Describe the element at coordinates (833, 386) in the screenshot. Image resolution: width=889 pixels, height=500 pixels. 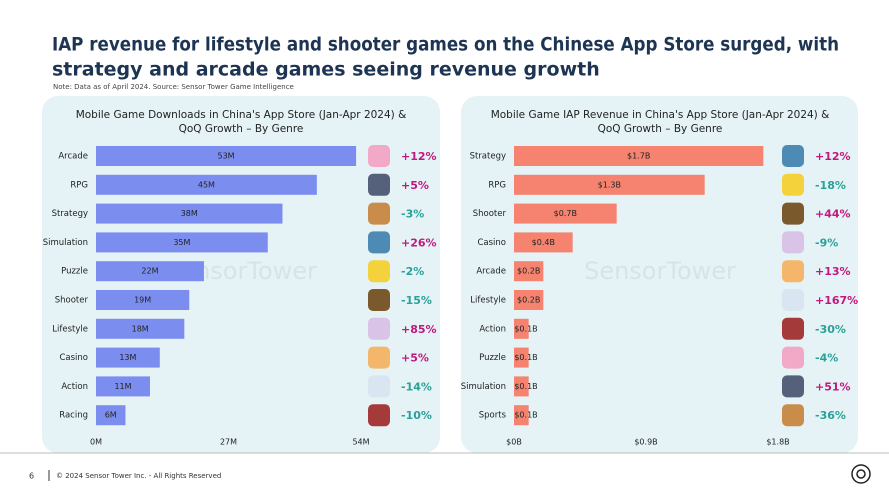
I see `growth-label: +51%` at that location.